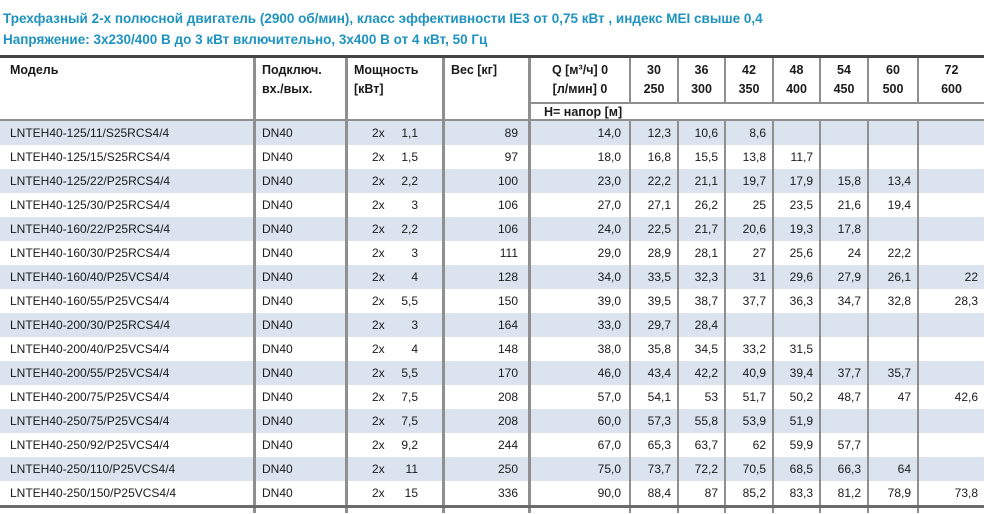  What do you see at coordinates (90, 373) in the screenshot?
I see `model-cell: LNTEH40-200/55/P25VCS4/4` at bounding box center [90, 373].